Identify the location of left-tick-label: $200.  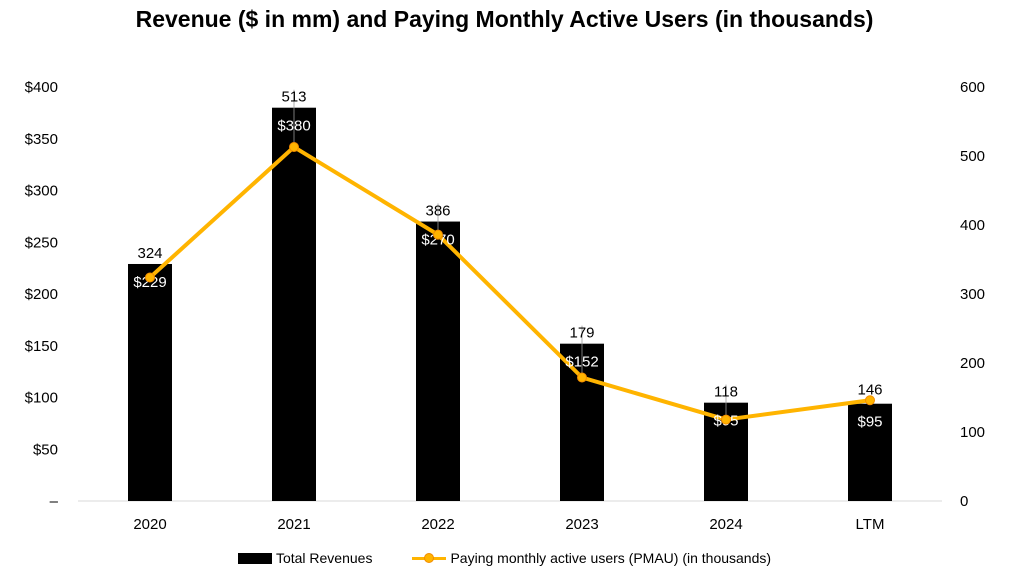
(41, 294).